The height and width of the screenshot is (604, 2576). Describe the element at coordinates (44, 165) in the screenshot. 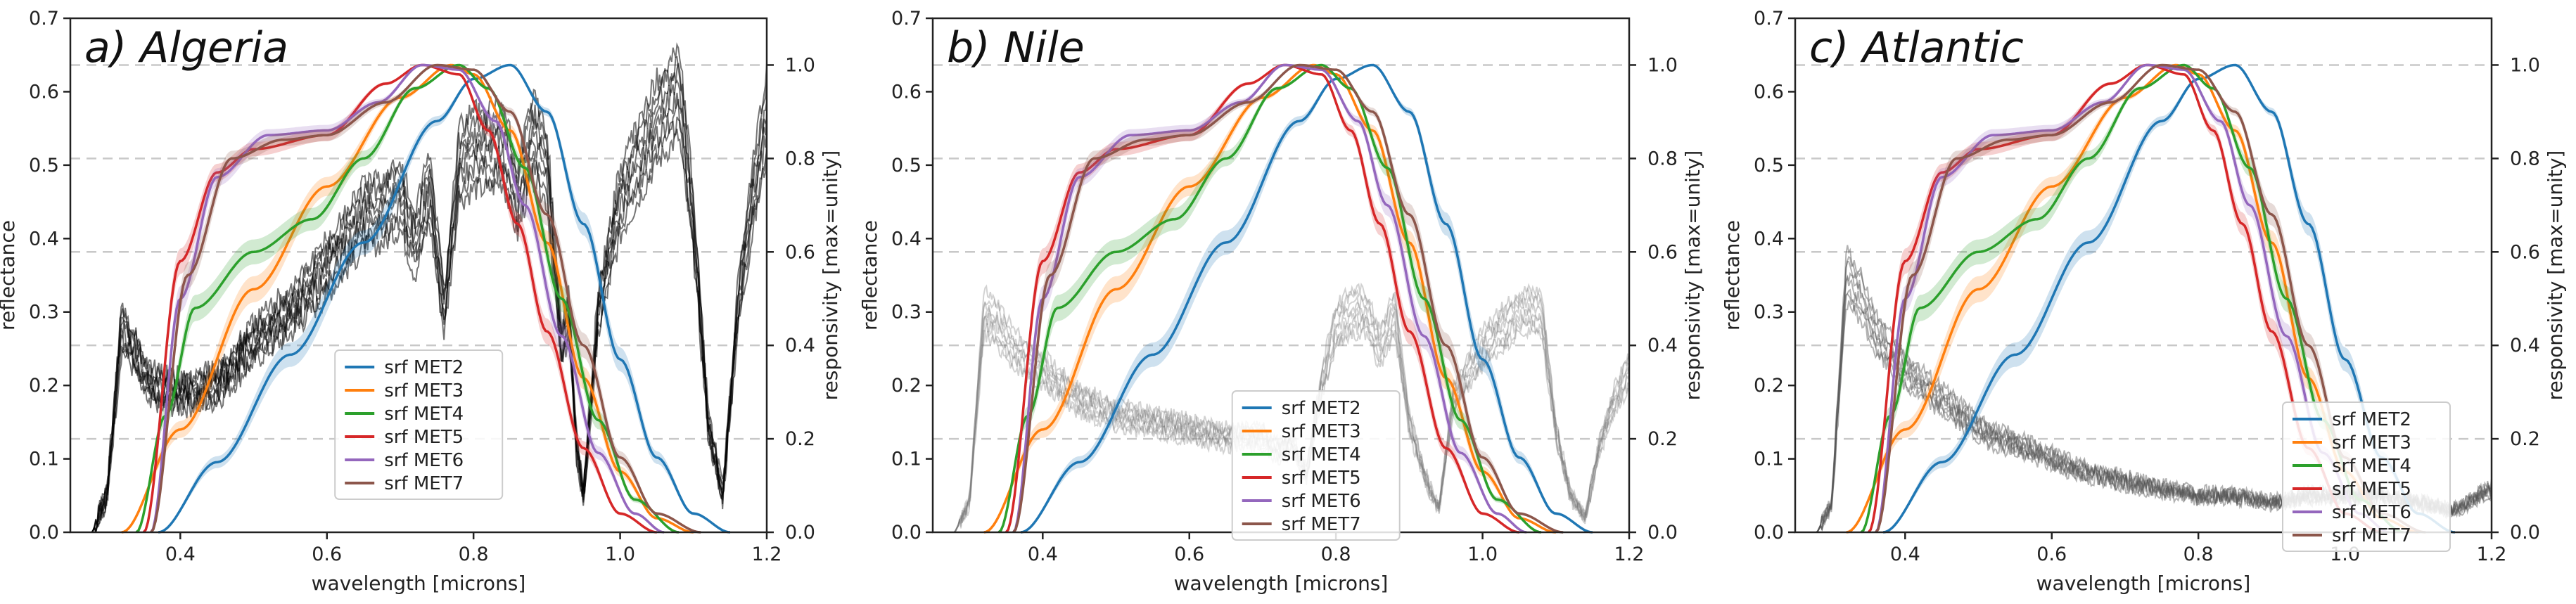

I see `y-tick-label: 0.5` at that location.